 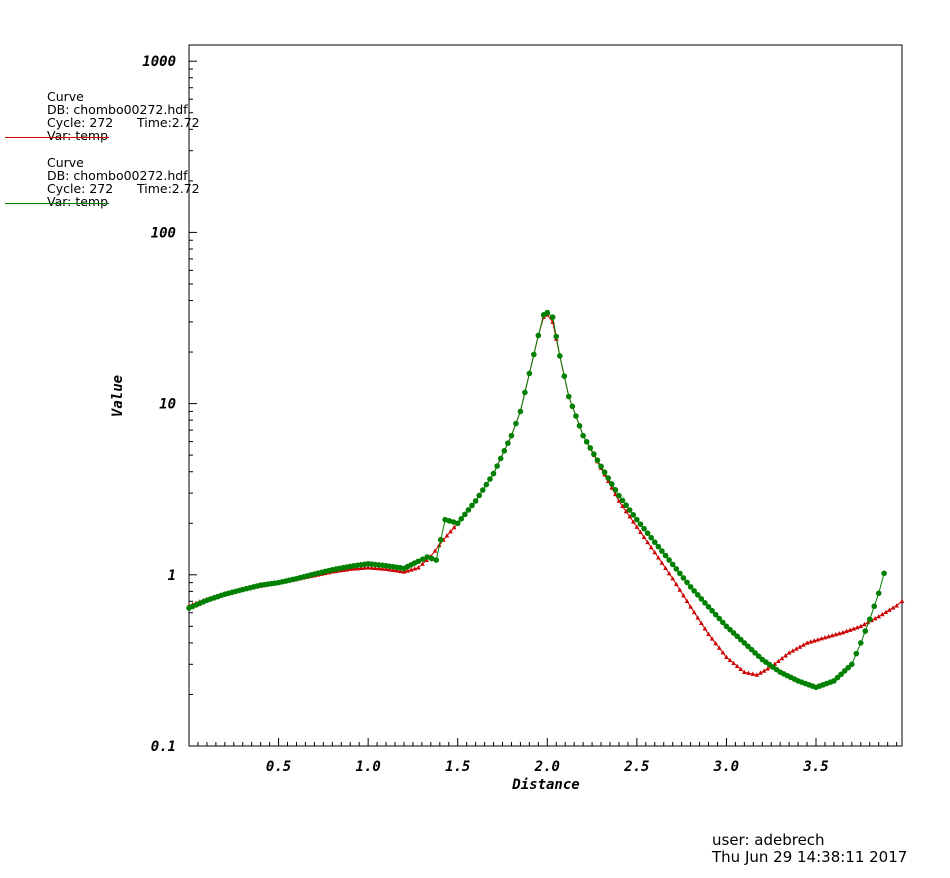 What do you see at coordinates (545, 785) in the screenshot?
I see `x-axis-label: Distance` at bounding box center [545, 785].